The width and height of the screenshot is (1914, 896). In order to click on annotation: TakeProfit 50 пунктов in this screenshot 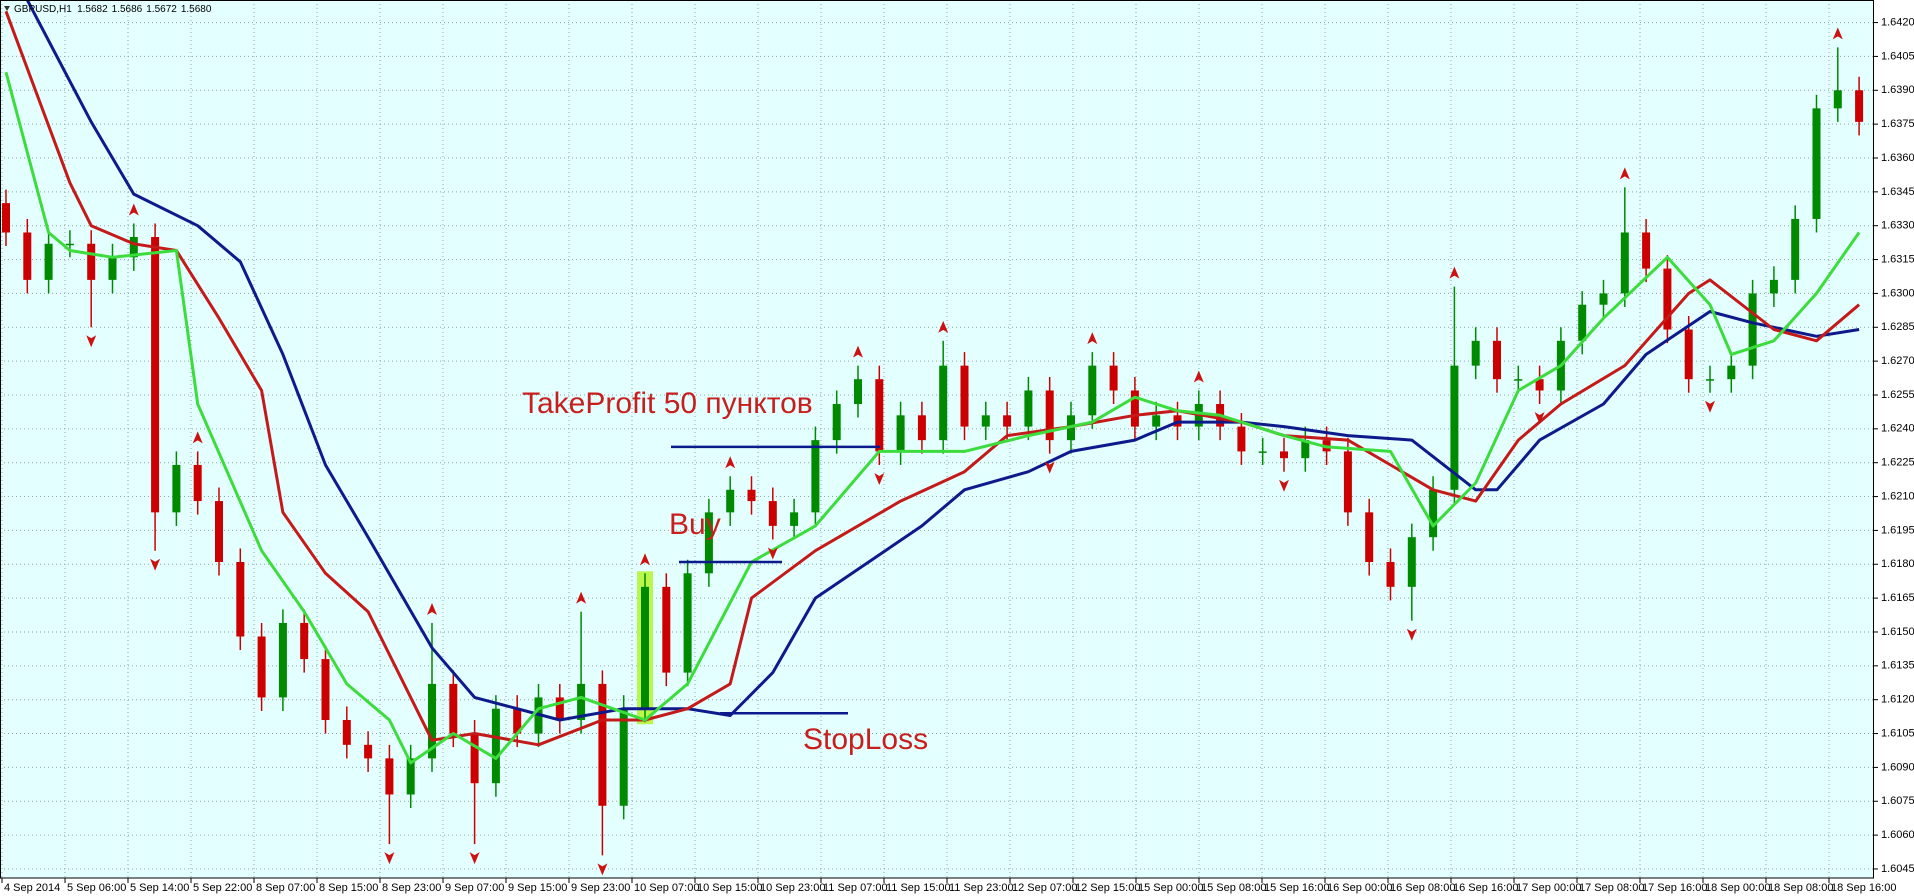, I will do `click(667, 403)`.